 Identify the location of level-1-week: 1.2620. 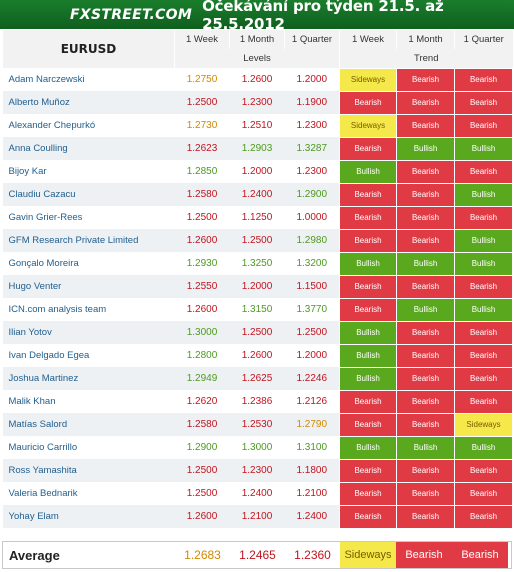
(202, 401).